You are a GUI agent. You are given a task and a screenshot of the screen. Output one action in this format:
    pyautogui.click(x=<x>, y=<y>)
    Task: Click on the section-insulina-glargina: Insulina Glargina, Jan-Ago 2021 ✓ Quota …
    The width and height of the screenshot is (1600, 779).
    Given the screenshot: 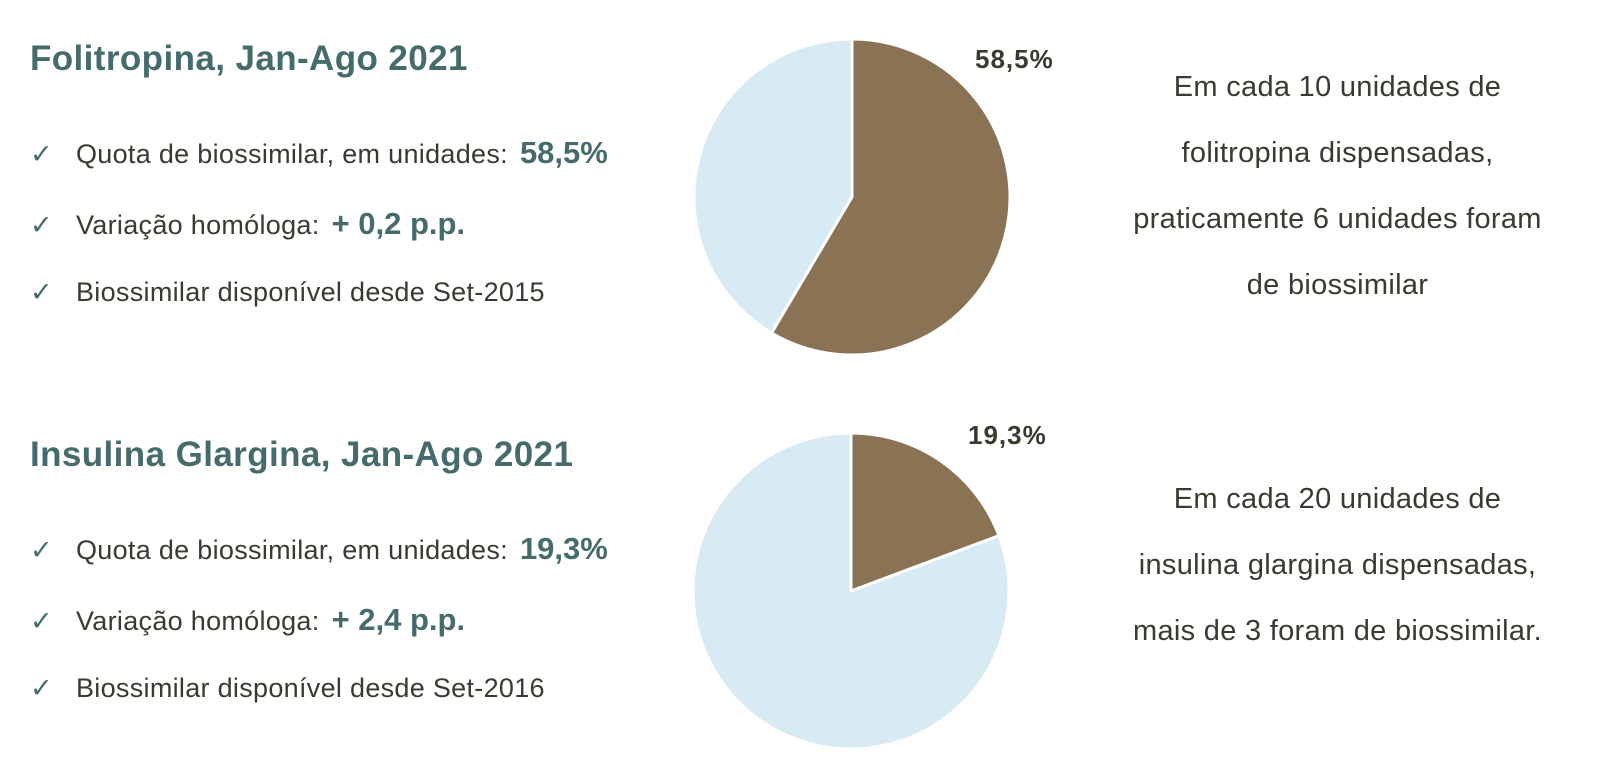 What is the action you would take?
    pyautogui.click(x=330, y=569)
    